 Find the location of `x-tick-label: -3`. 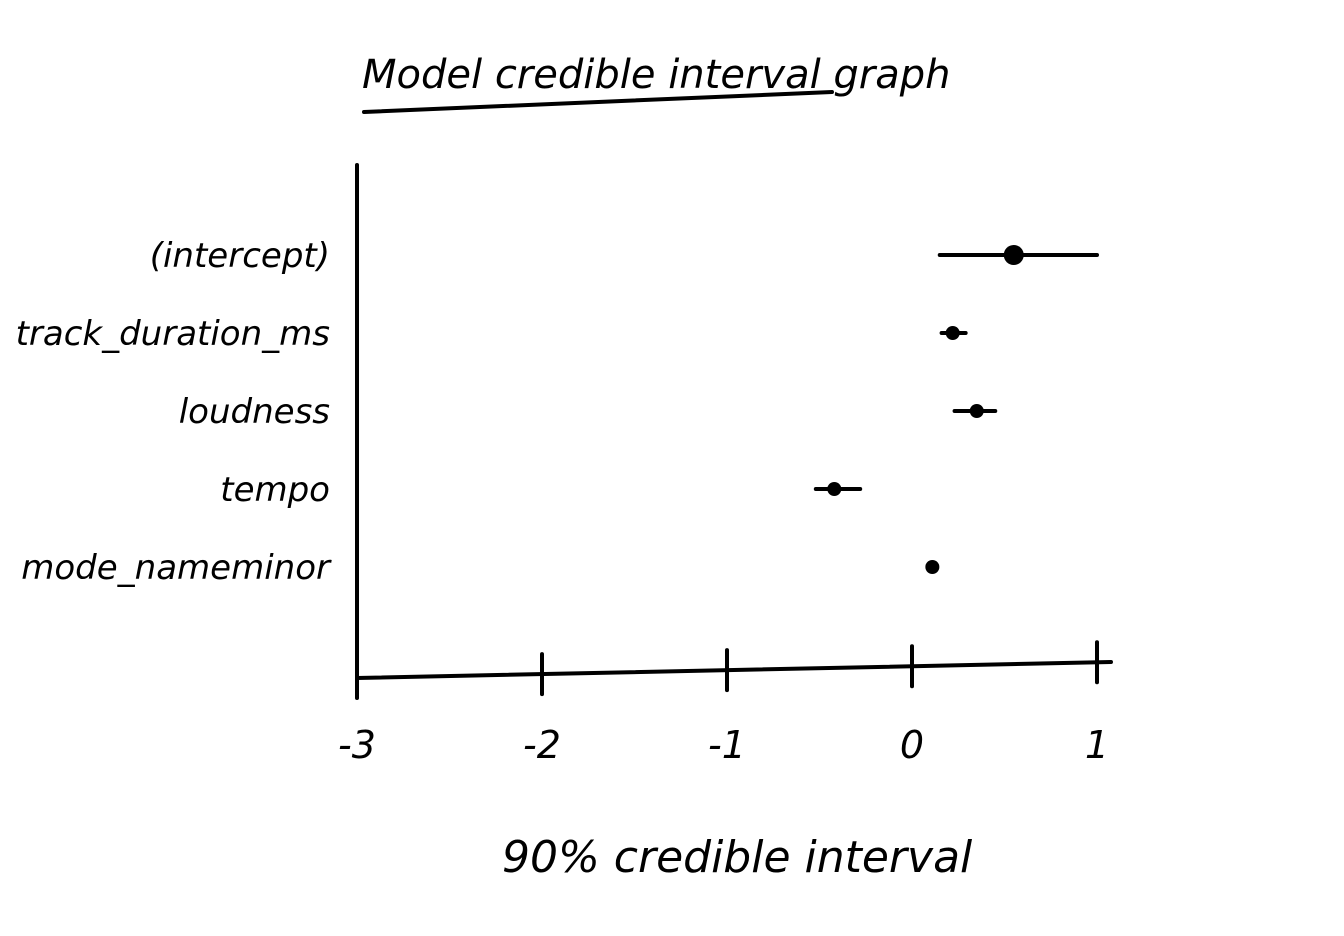

x-tick-label: -3 is located at coordinates (357, 745).